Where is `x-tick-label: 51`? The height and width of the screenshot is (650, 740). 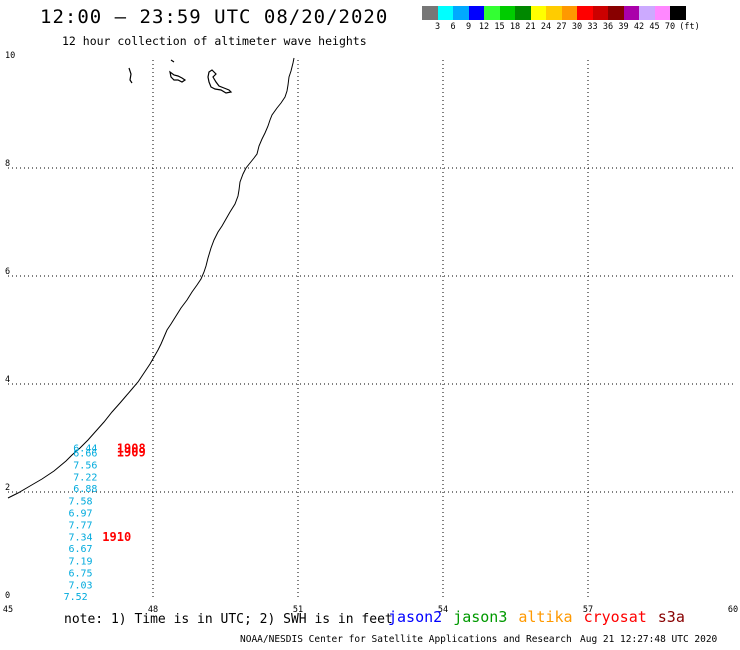 x-tick-label: 51 is located at coordinates (298, 610).